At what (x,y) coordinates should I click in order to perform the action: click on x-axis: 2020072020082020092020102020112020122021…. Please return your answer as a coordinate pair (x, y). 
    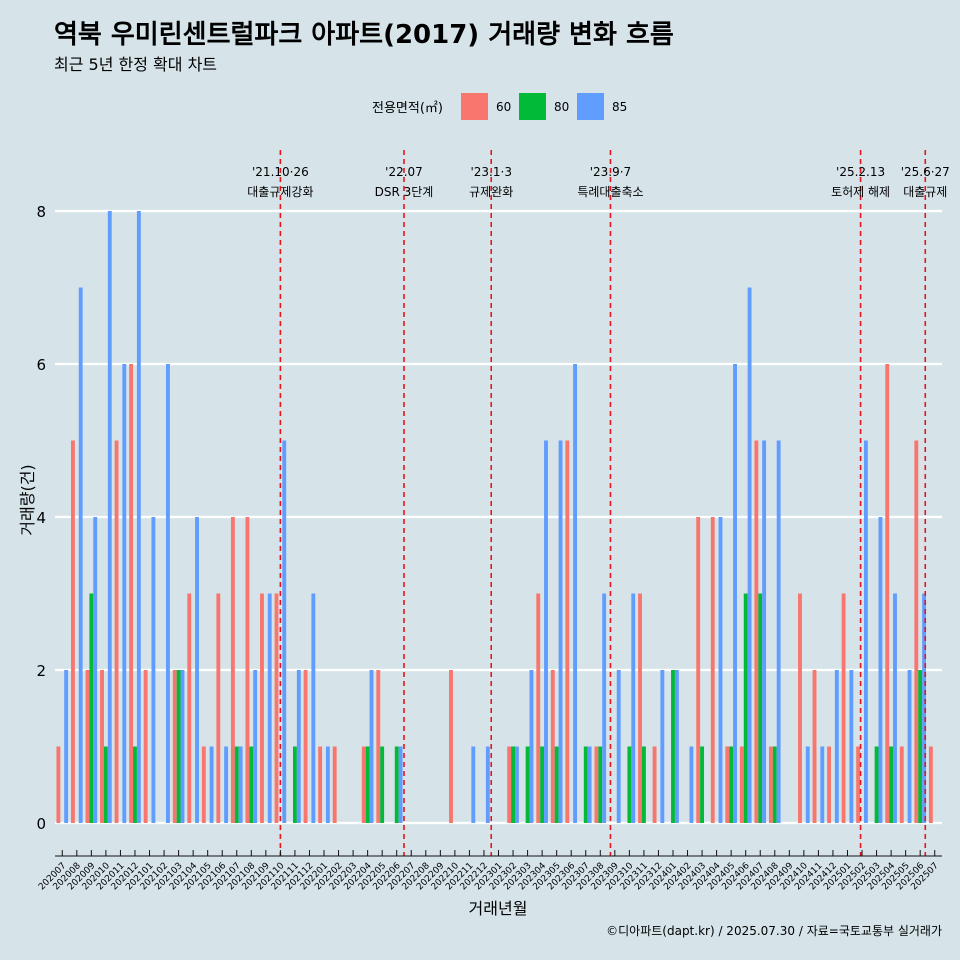
    Looking at the image, I should click on (489, 871).